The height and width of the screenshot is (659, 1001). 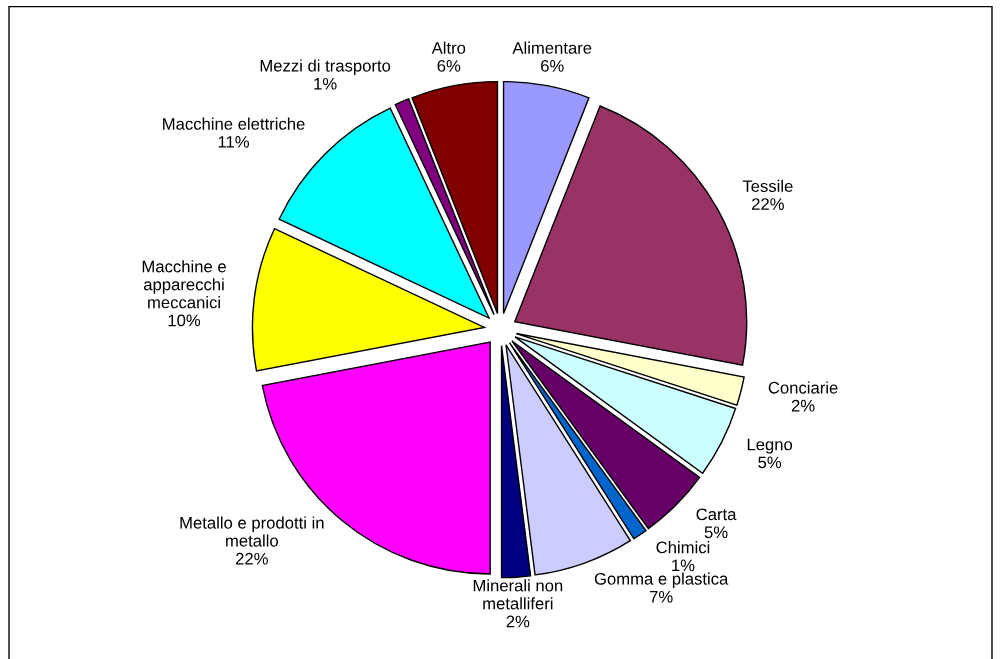 I want to click on data-label: 7%, so click(x=661, y=596).